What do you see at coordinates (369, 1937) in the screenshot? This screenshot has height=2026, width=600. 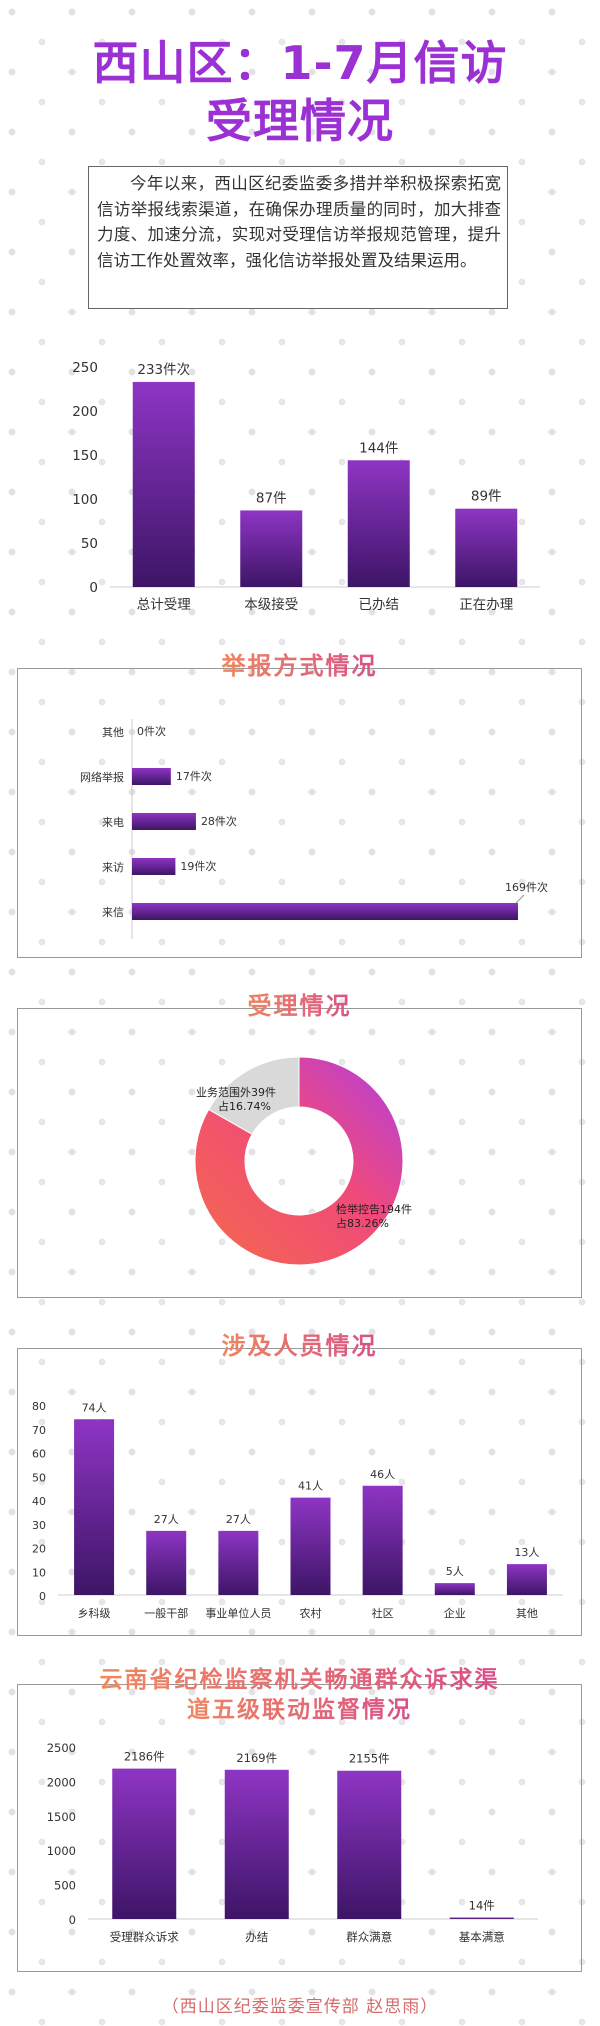 I see `linkage-category-label: 群众满意` at bounding box center [369, 1937].